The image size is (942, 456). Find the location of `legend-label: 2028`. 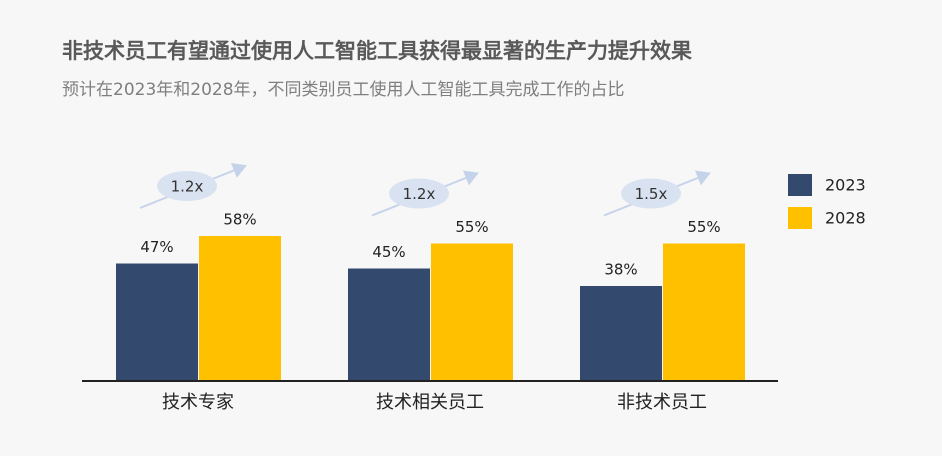

legend-label: 2028 is located at coordinates (845, 218).